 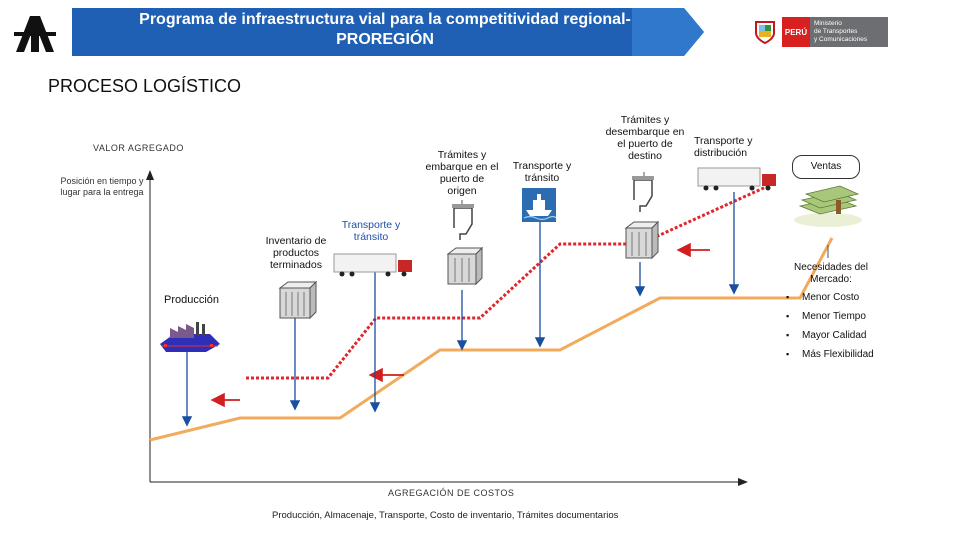 I want to click on ship-icon, so click(x=539, y=205).